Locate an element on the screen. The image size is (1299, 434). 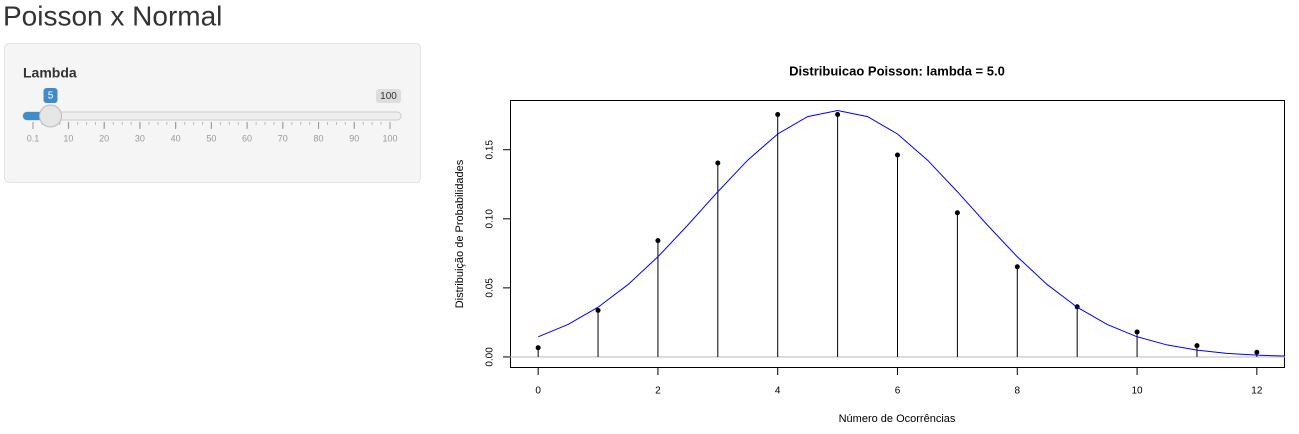
page-title: Poisson x Normal is located at coordinates (112, 15).